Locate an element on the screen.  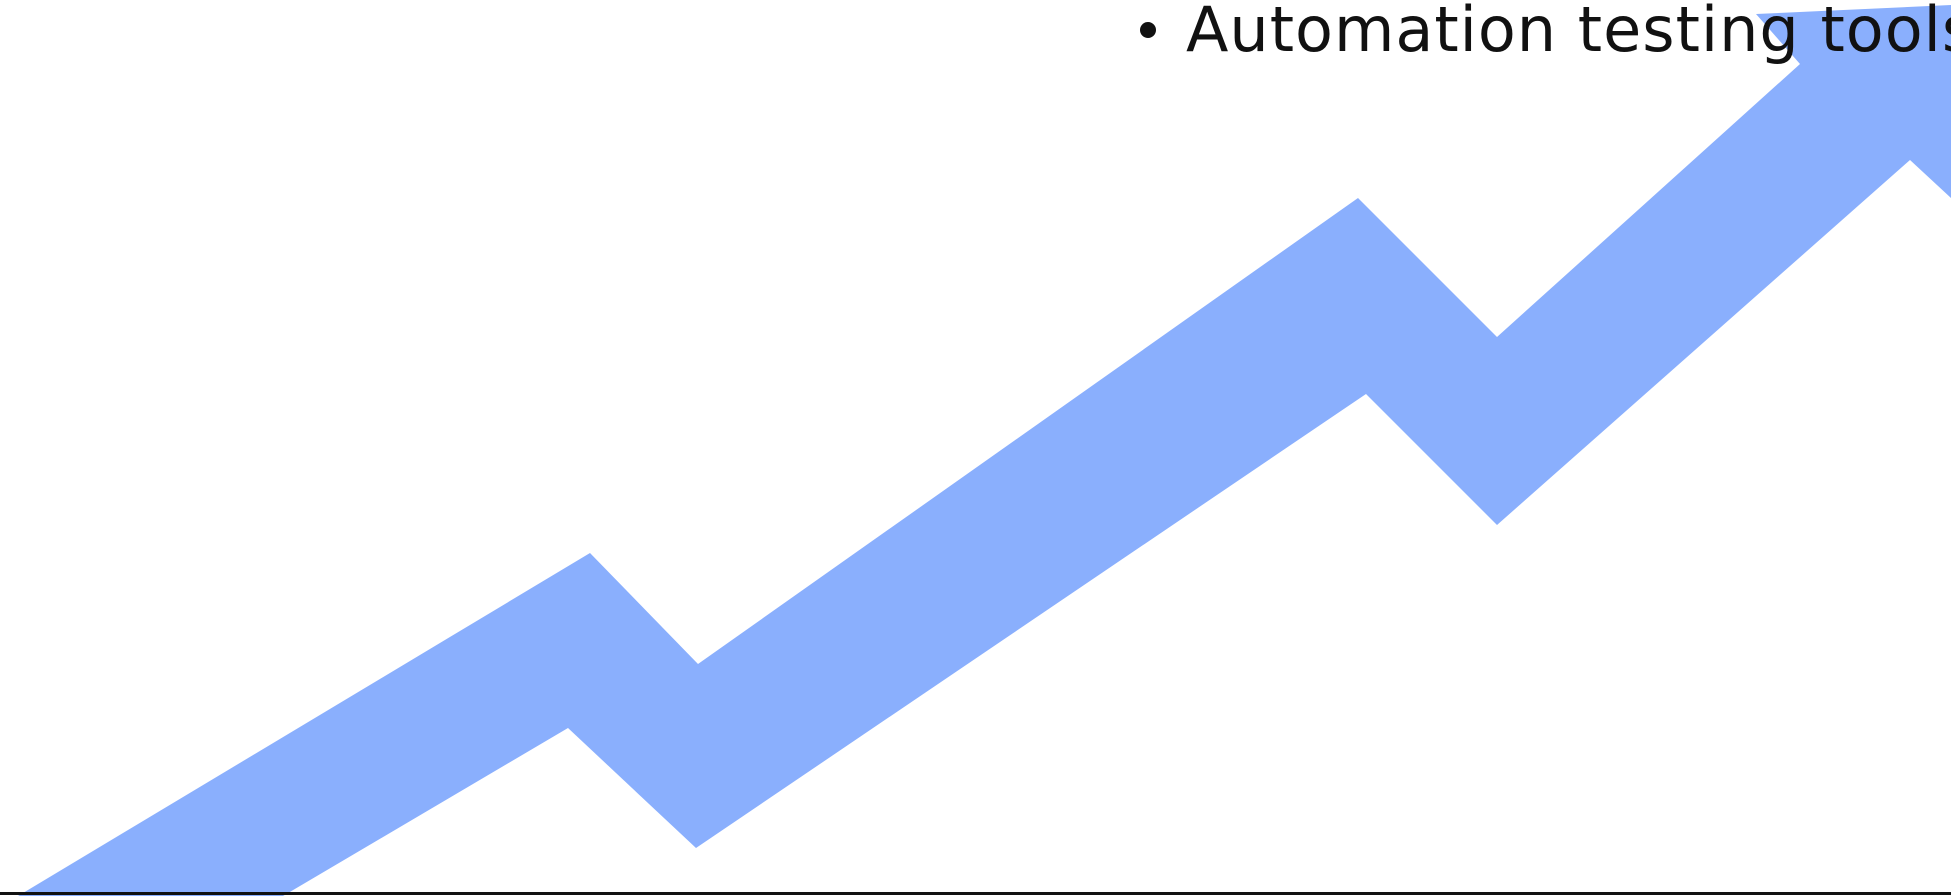
bullet-list: Automation testing tools is located at coordinates (1545, 34).